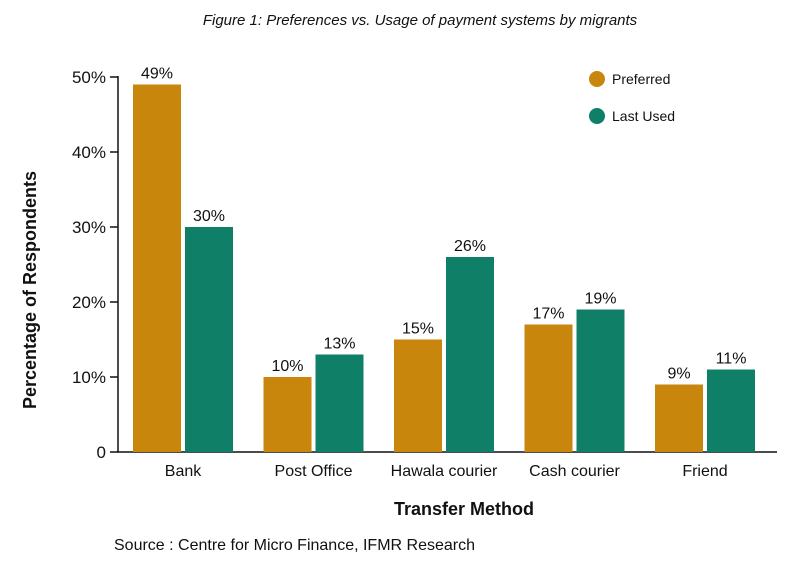 The height and width of the screenshot is (564, 799). I want to click on data-label: 19%, so click(600, 299).